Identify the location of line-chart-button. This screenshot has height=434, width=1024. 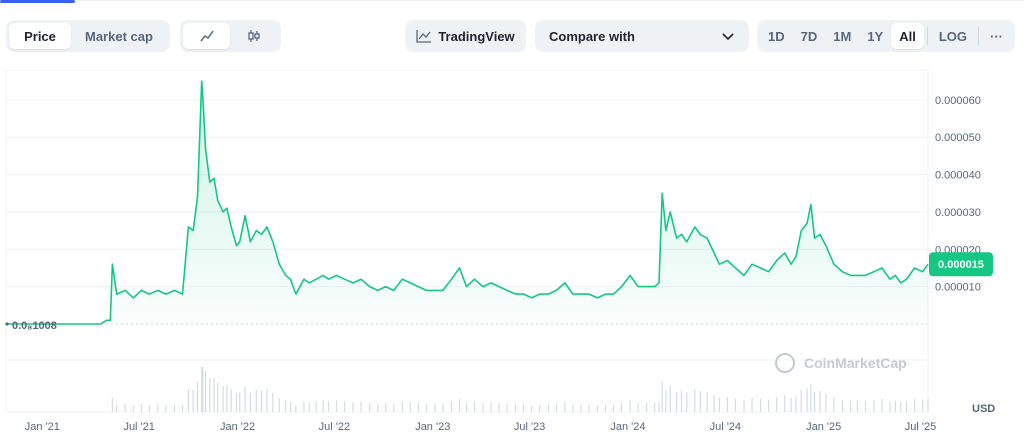
(206, 36).